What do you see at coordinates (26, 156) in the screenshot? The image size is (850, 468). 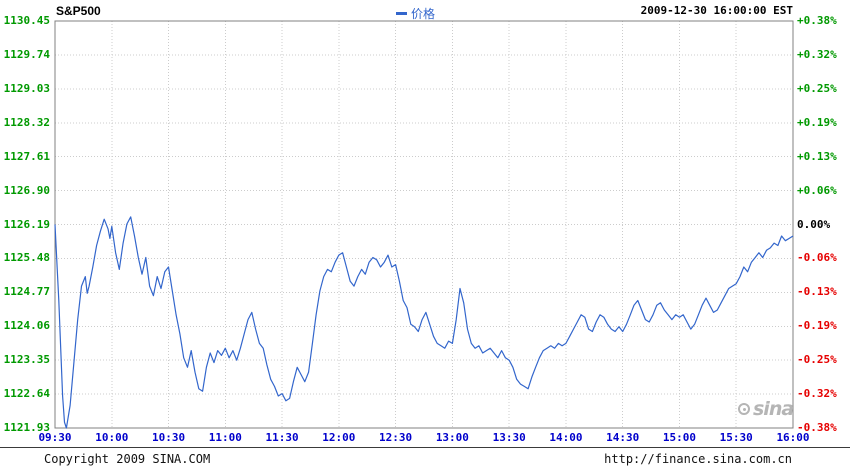 I see `y-axis-label-price: 1127.61` at bounding box center [26, 156].